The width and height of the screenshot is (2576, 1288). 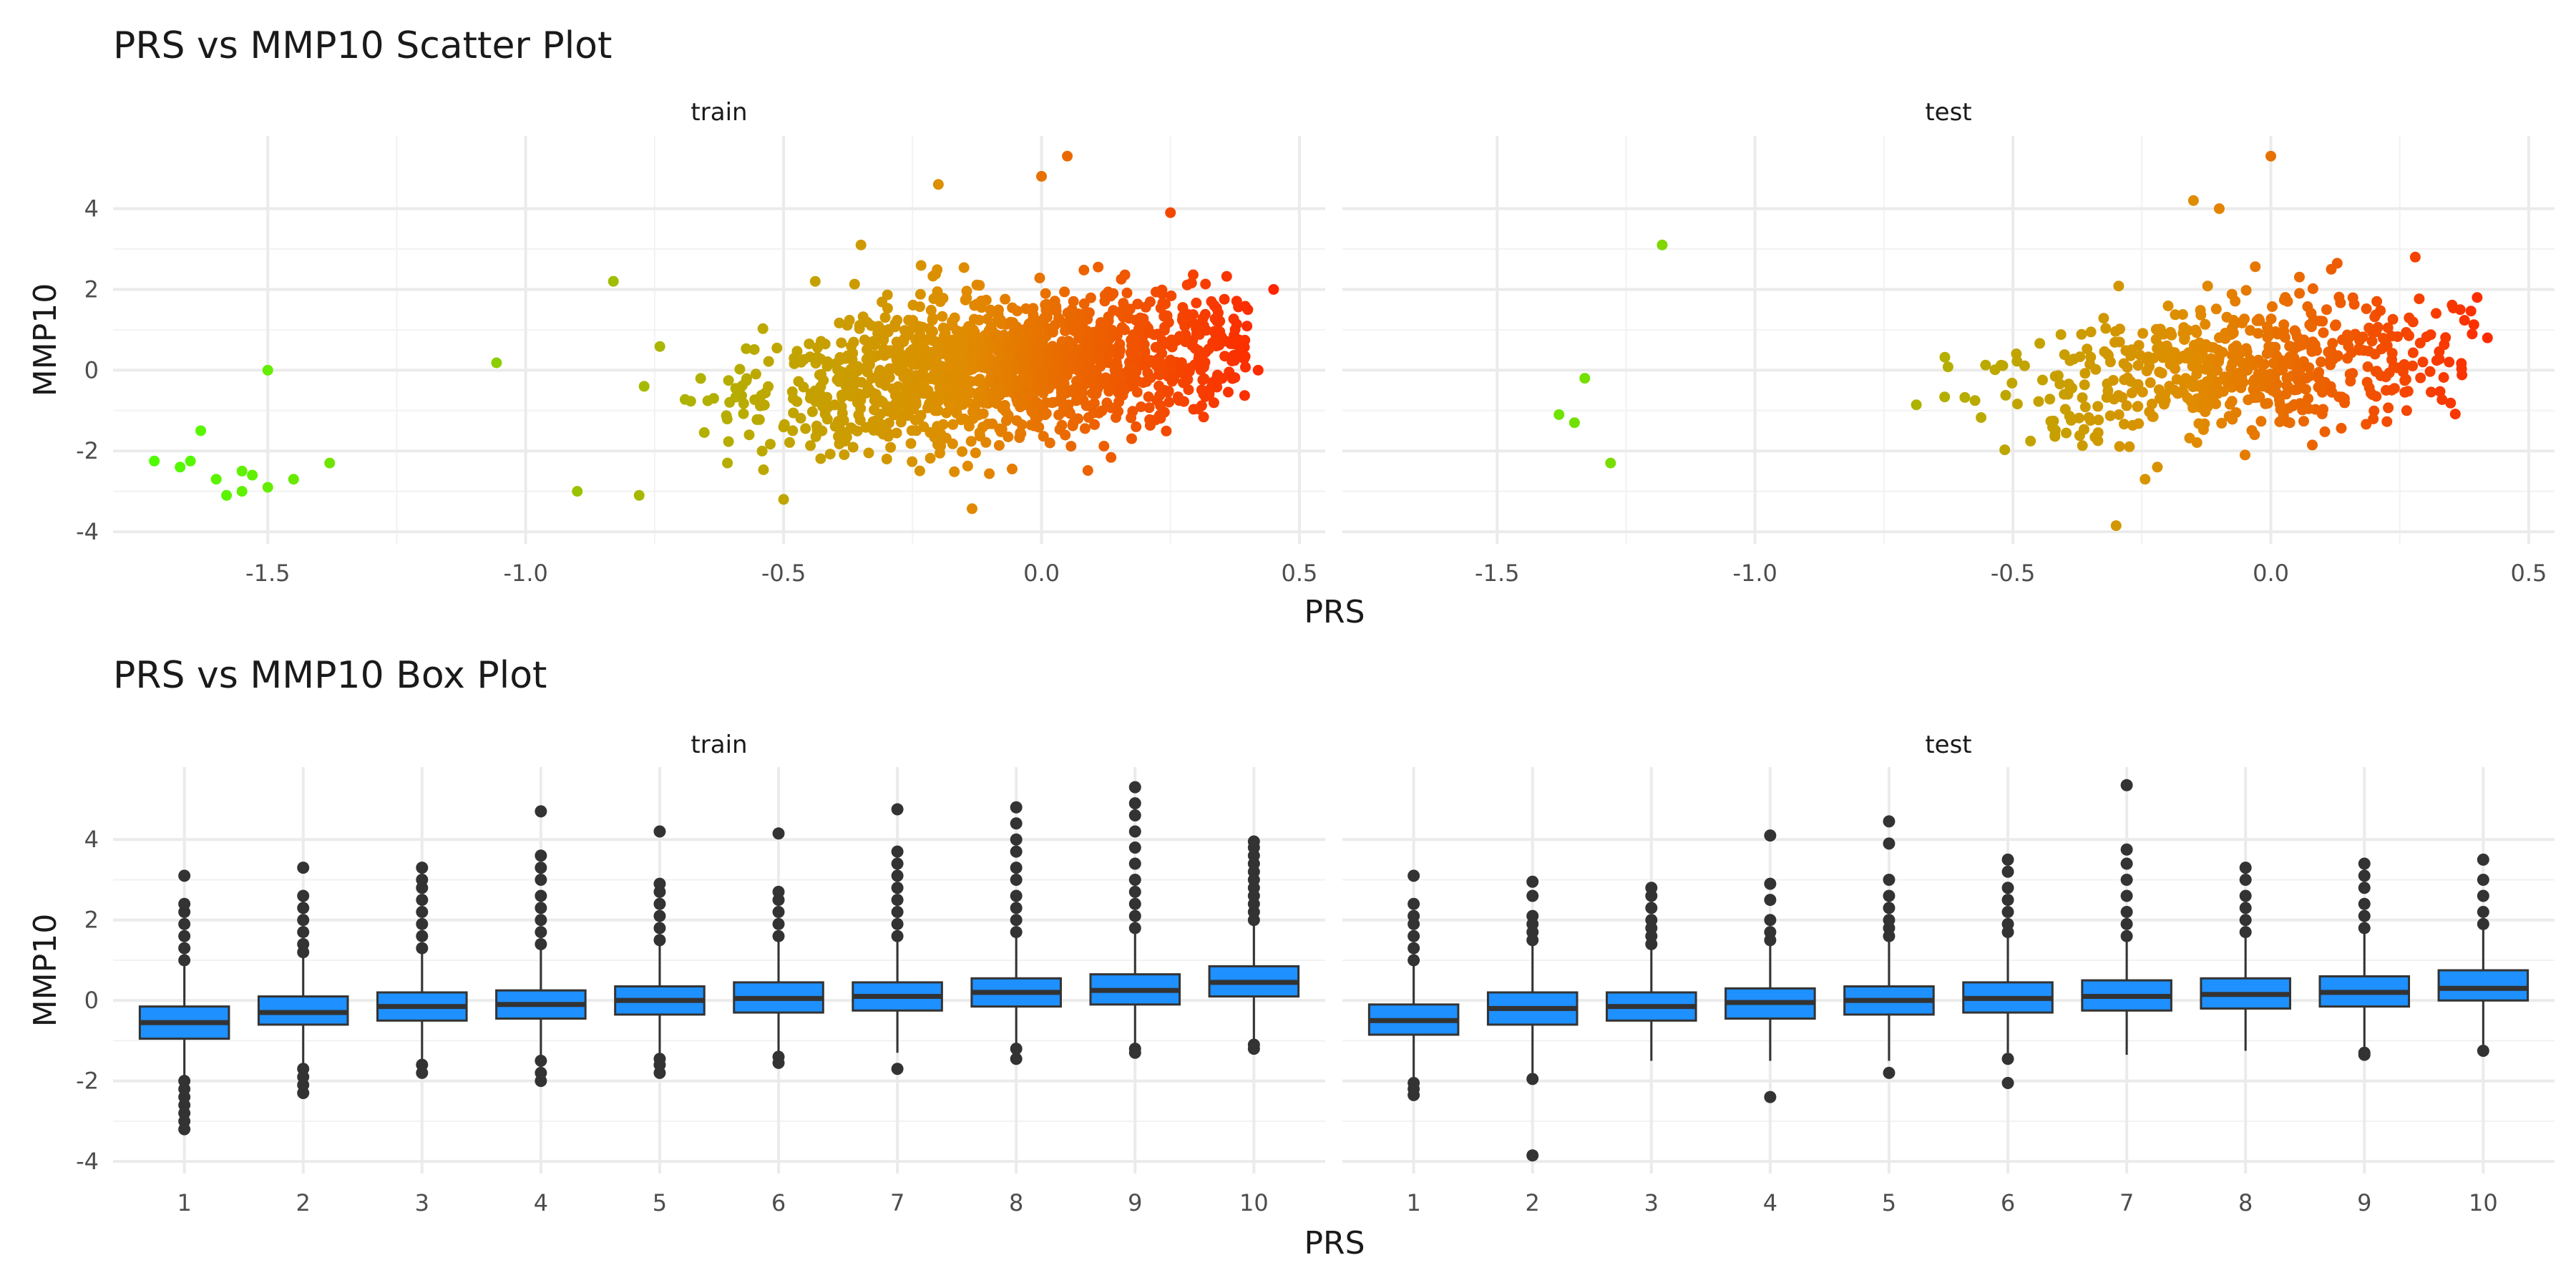 What do you see at coordinates (897, 1202) in the screenshot?
I see `x-tick-label: 7` at bounding box center [897, 1202].